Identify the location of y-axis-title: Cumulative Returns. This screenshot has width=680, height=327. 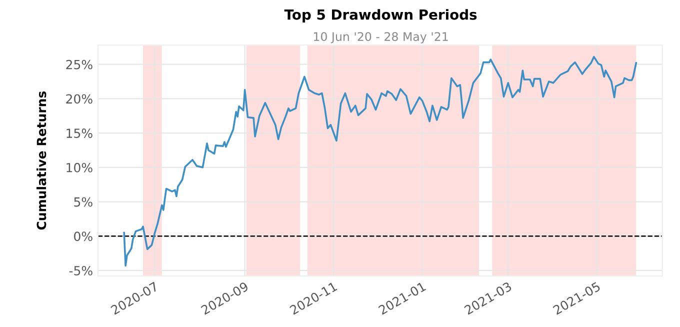
(41, 160).